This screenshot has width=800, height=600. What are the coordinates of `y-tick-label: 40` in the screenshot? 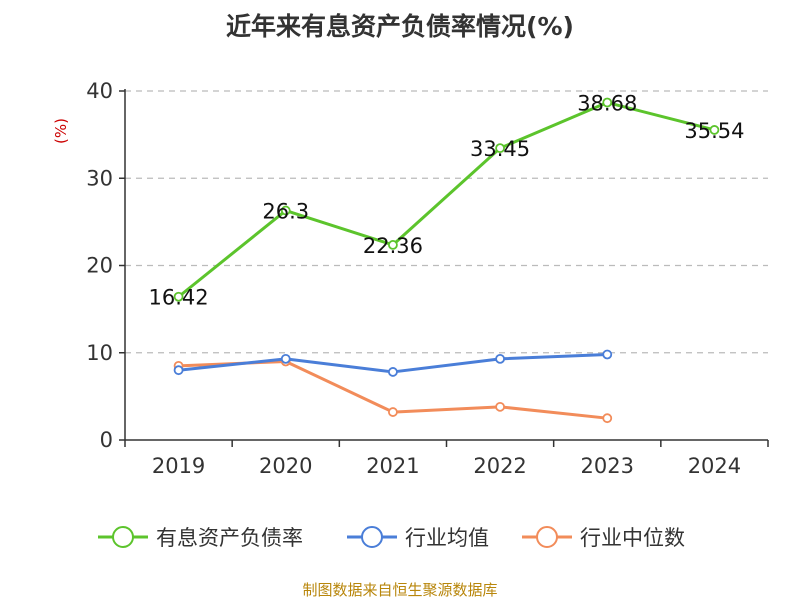 It's located at (99, 91).